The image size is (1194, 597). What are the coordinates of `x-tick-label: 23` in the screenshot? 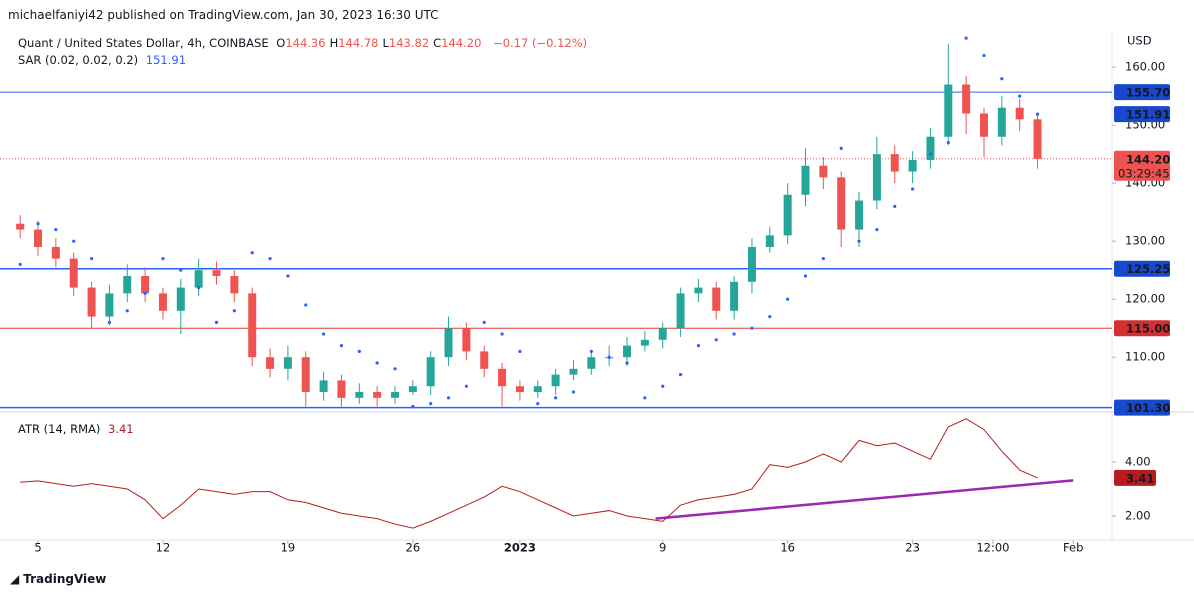 It's located at (912, 548).